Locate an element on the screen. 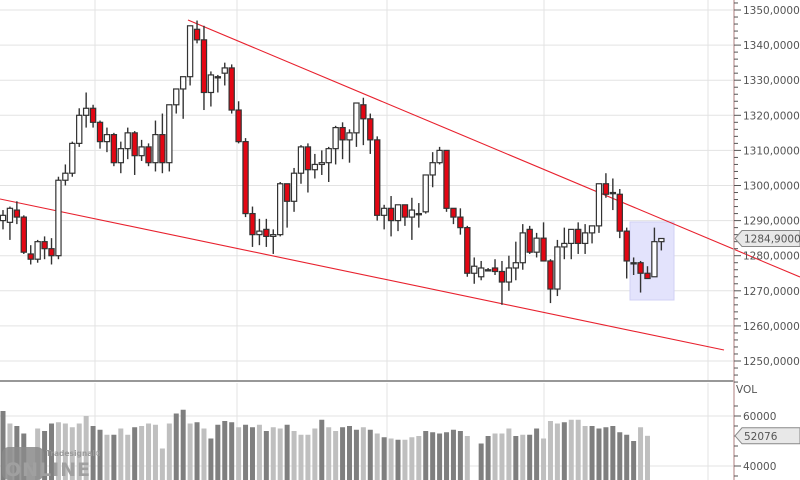 Image resolution: width=800 pixels, height=480 pixels. logo-small-text: Tradesignal® is located at coordinates (73, 453).